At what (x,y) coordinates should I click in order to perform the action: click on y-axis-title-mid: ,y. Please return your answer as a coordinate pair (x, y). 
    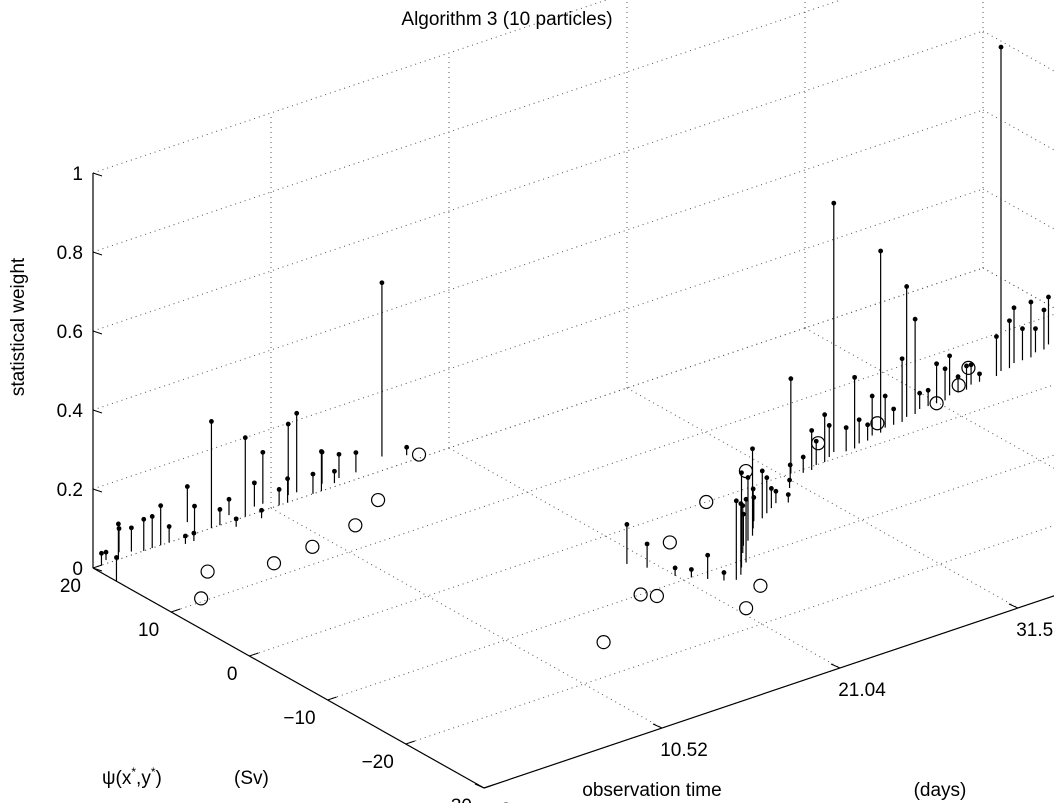
    Looking at the image, I should click on (143, 778).